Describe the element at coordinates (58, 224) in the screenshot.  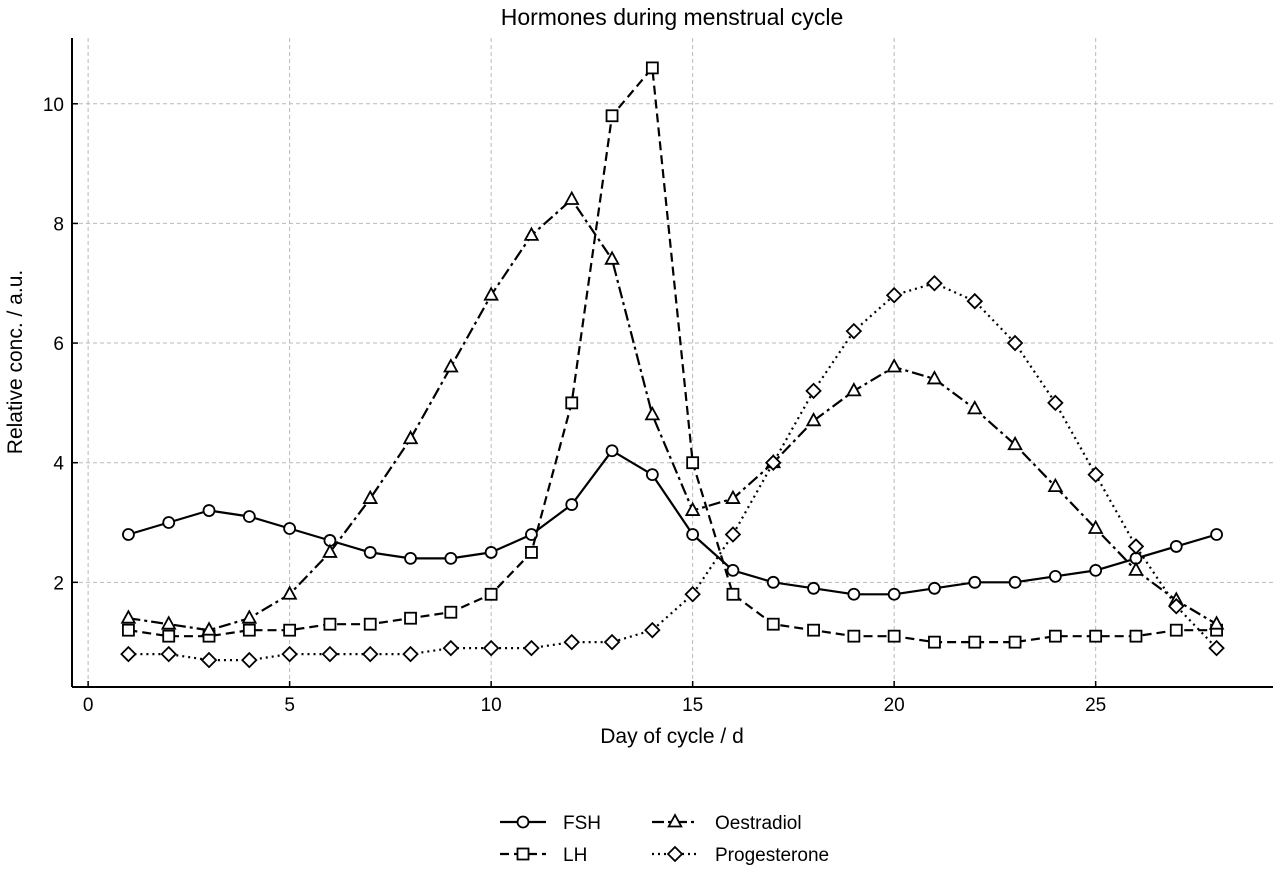
I see `y-tick-label: 8` at that location.